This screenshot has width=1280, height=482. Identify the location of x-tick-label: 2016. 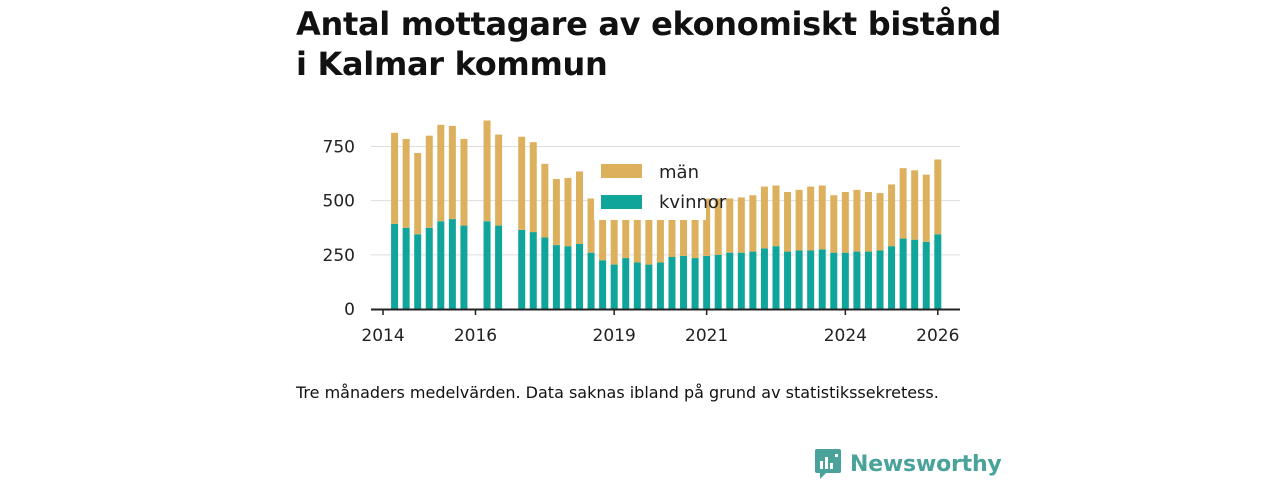
(475, 336).